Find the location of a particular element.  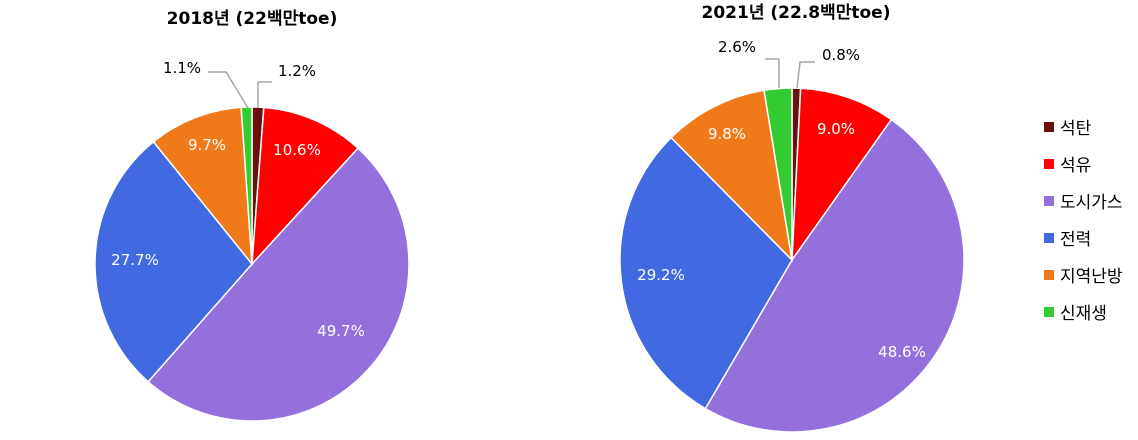

slice-label: 9.7% is located at coordinates (207, 145).